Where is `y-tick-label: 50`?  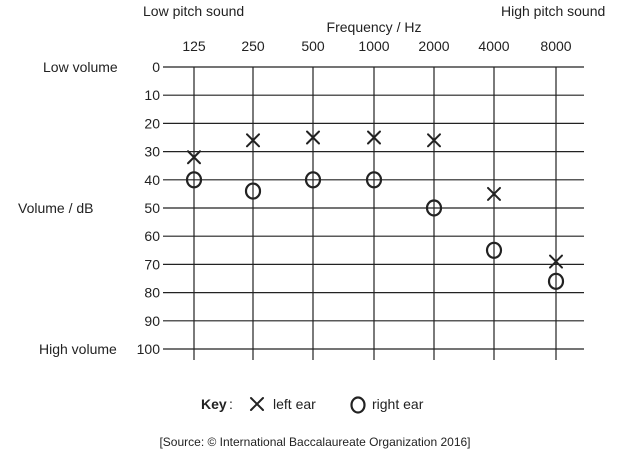
y-tick-label: 50 is located at coordinates (152, 208).